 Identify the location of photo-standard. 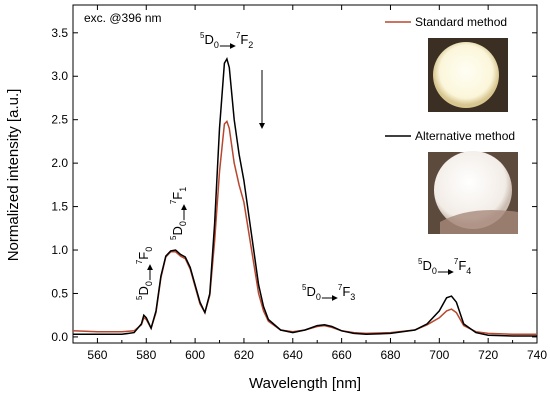
(468, 75).